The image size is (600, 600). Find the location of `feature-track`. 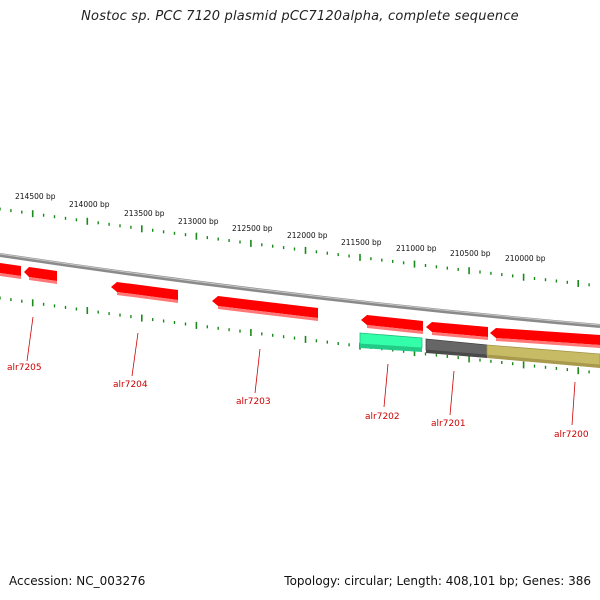

feature-track is located at coordinates (479, 350).